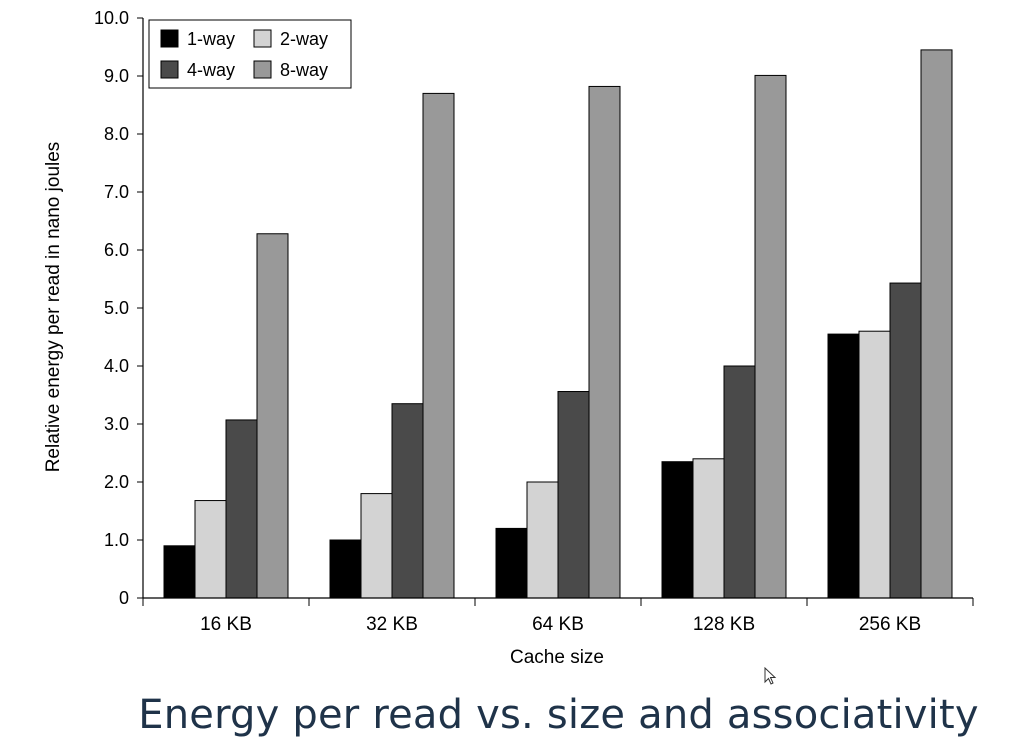  I want to click on bar-4-way-128kb, so click(739, 482).